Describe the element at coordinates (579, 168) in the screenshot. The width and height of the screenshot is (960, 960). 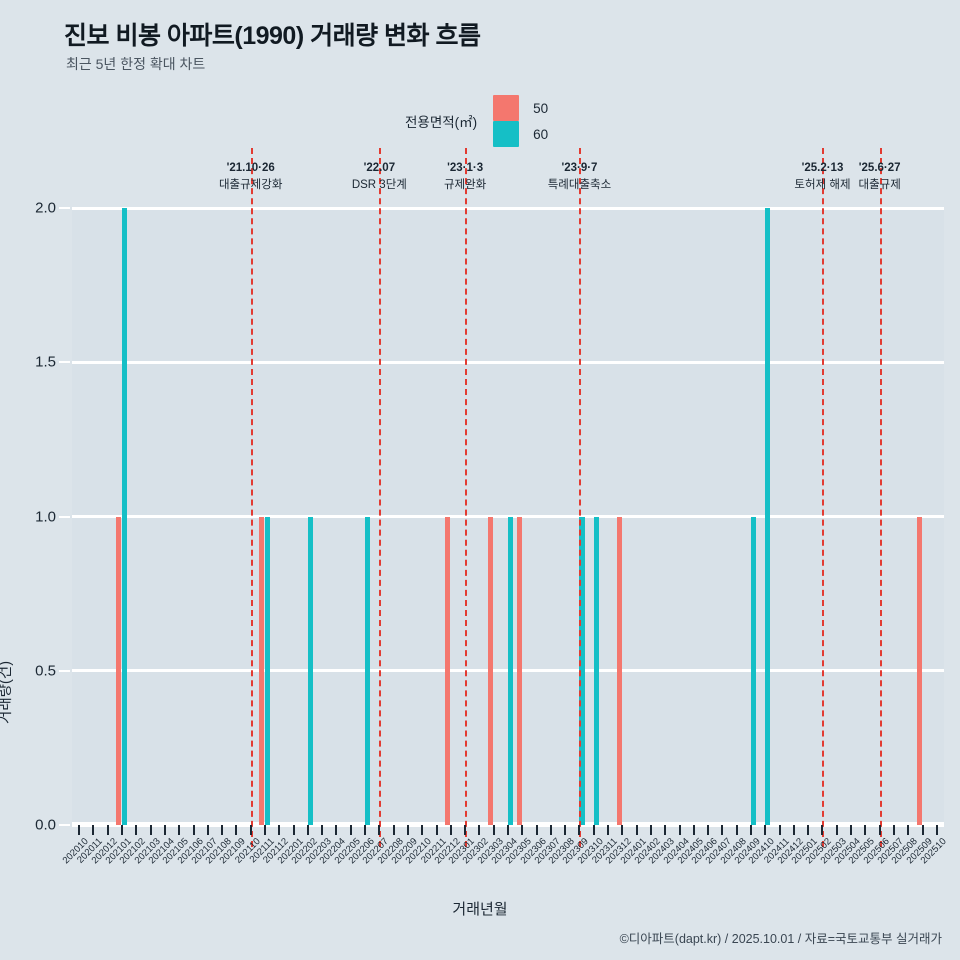
I see `event-date: '23·9·7` at that location.